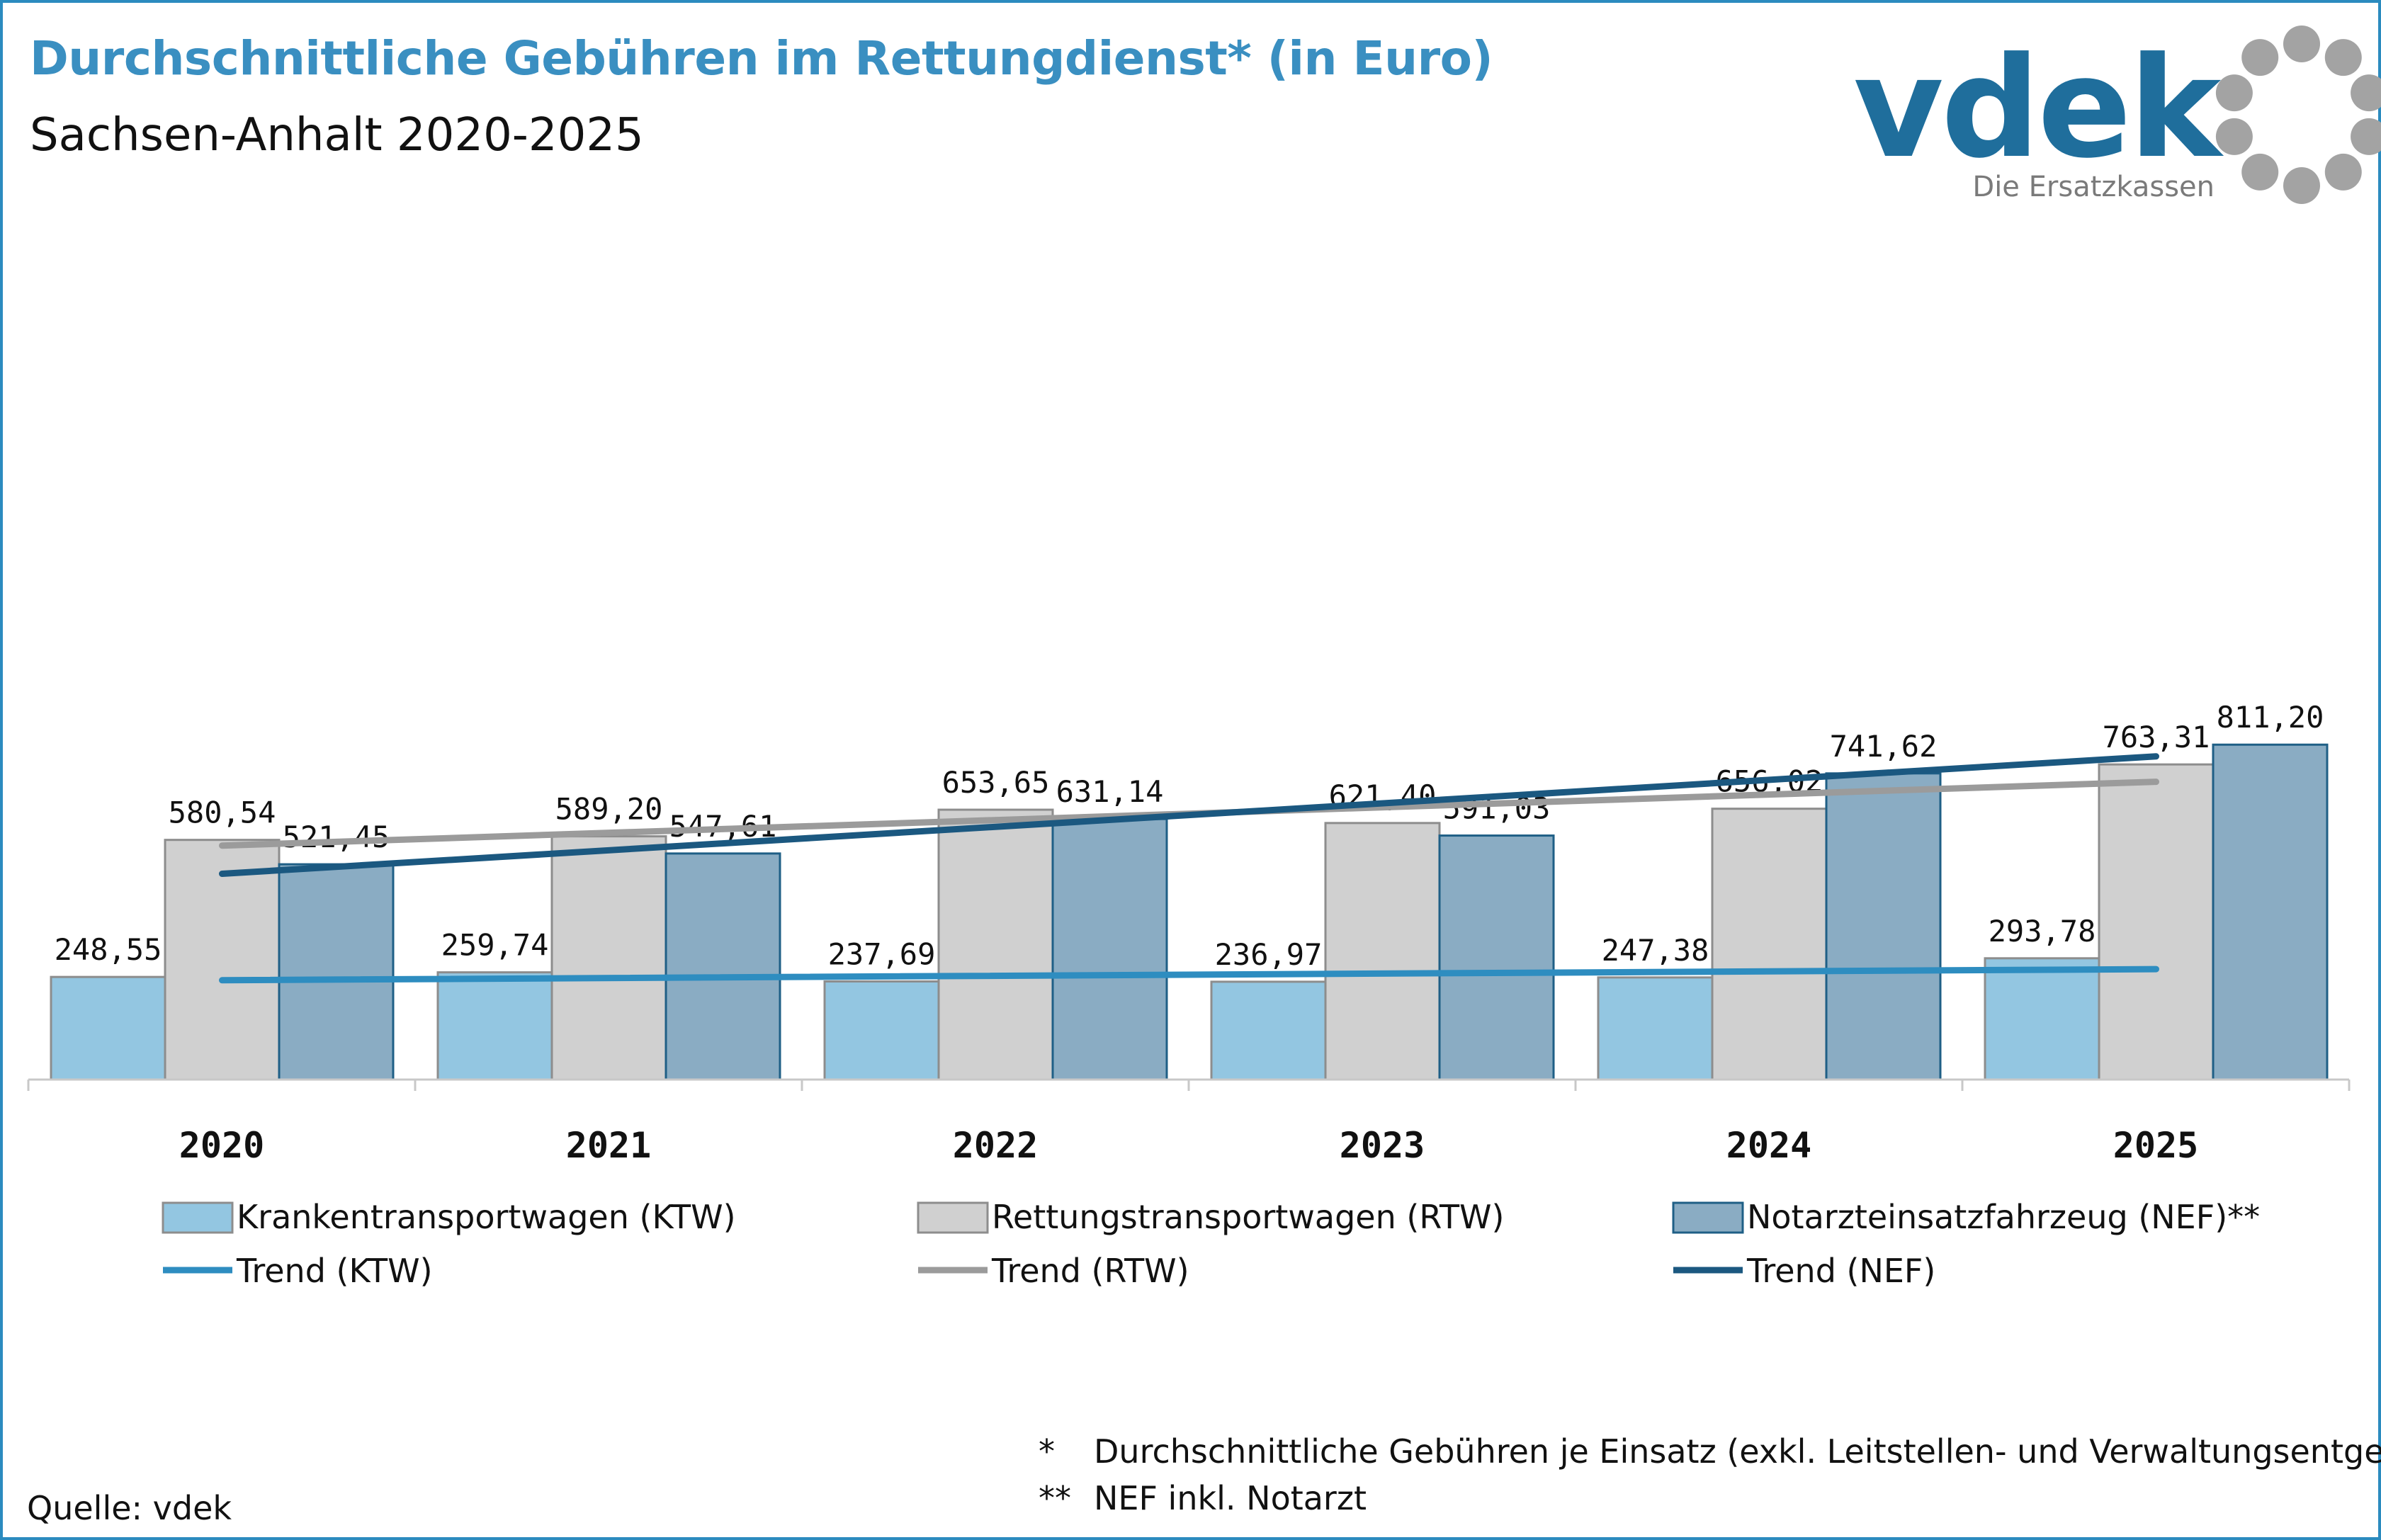 This screenshot has width=2381, height=1540. What do you see at coordinates (336, 972) in the screenshot?
I see `bar-nef-2020` at bounding box center [336, 972].